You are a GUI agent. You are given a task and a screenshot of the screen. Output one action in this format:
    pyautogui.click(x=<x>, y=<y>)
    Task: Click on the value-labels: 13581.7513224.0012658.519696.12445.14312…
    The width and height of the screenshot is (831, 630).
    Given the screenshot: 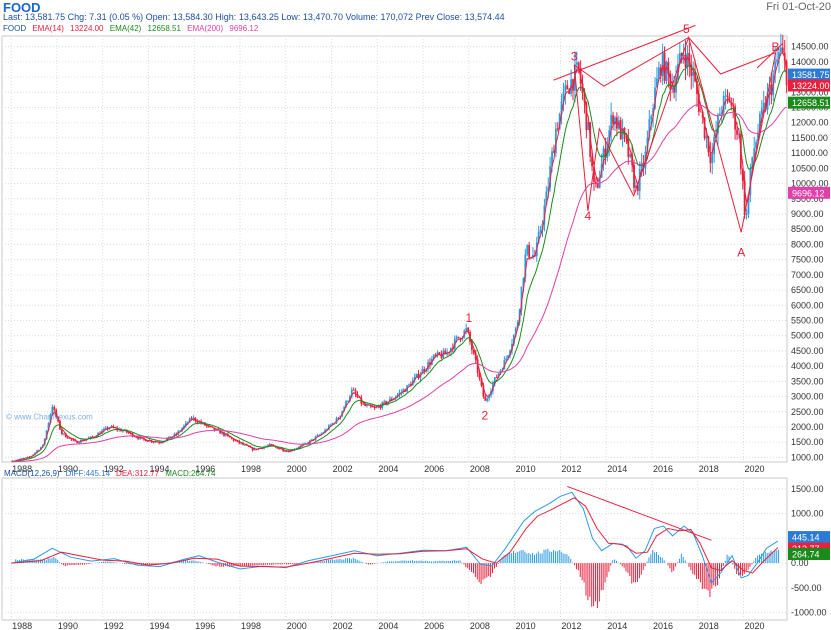 What is the action you would take?
    pyautogui.click(x=809, y=314)
    